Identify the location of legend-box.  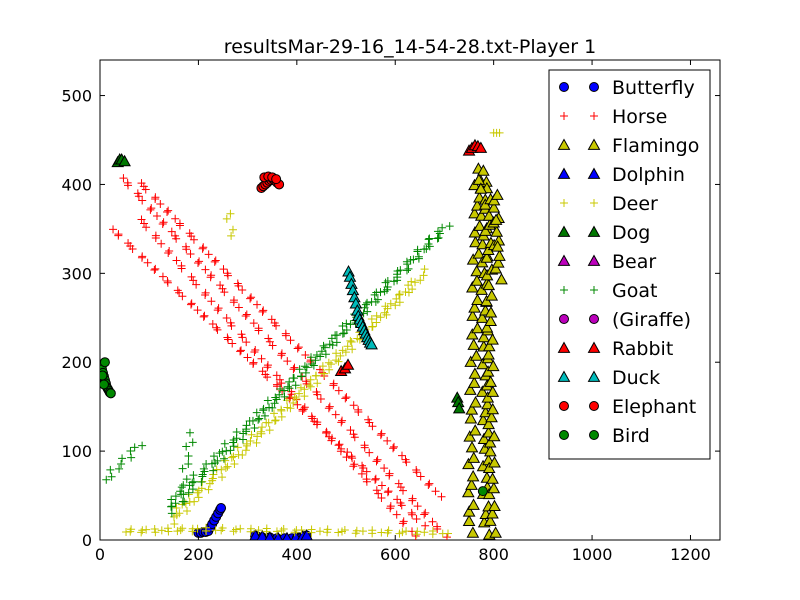
(629, 264).